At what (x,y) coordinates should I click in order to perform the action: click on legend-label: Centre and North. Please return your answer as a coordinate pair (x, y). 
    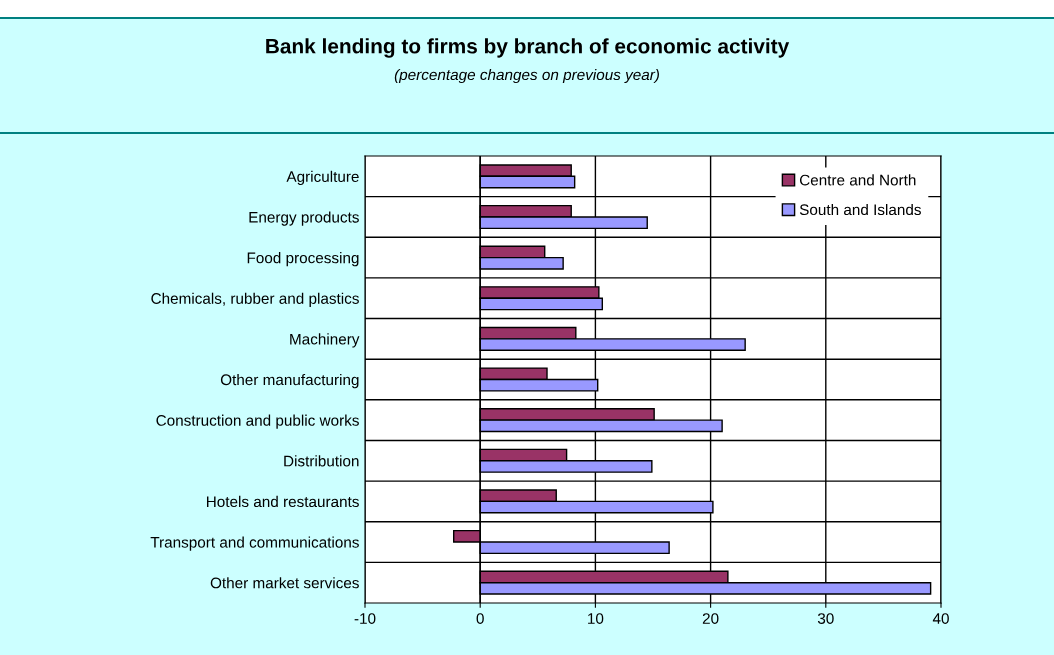
    Looking at the image, I should click on (857, 180).